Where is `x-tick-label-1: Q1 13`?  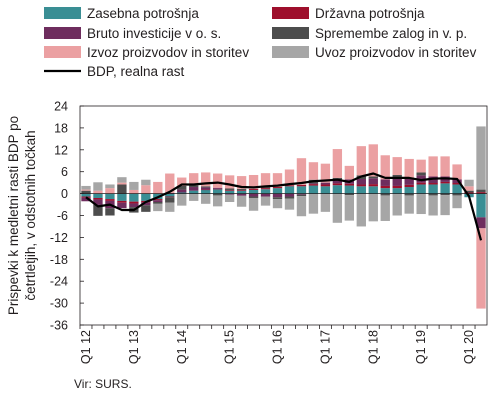
x-tick-label-1: Q1 13 is located at coordinates (134, 347).